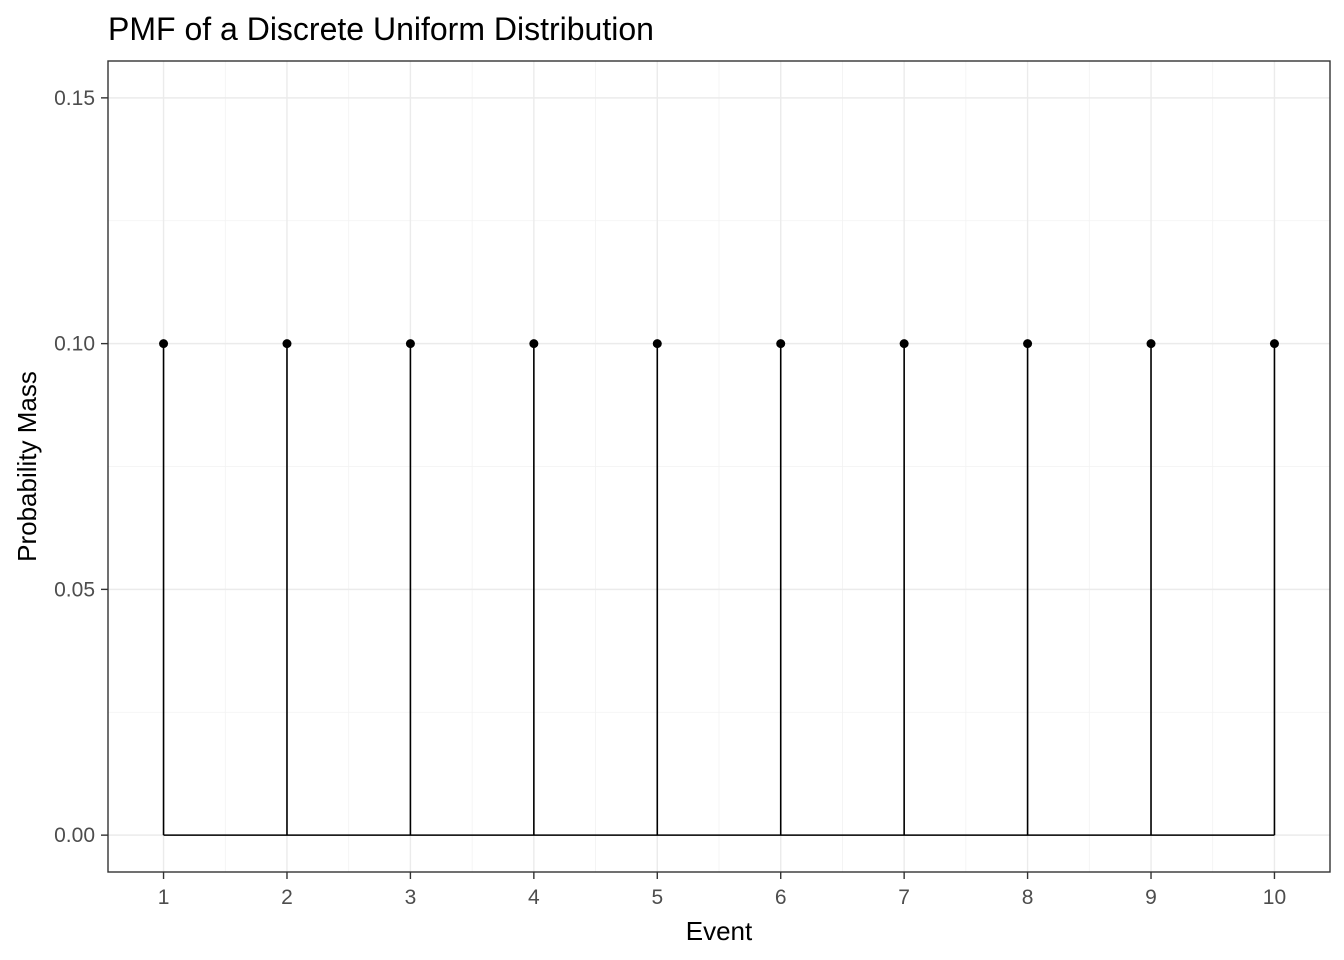 Image resolution: width=1344 pixels, height=960 pixels. I want to click on x-tick-label: 6, so click(781, 897).